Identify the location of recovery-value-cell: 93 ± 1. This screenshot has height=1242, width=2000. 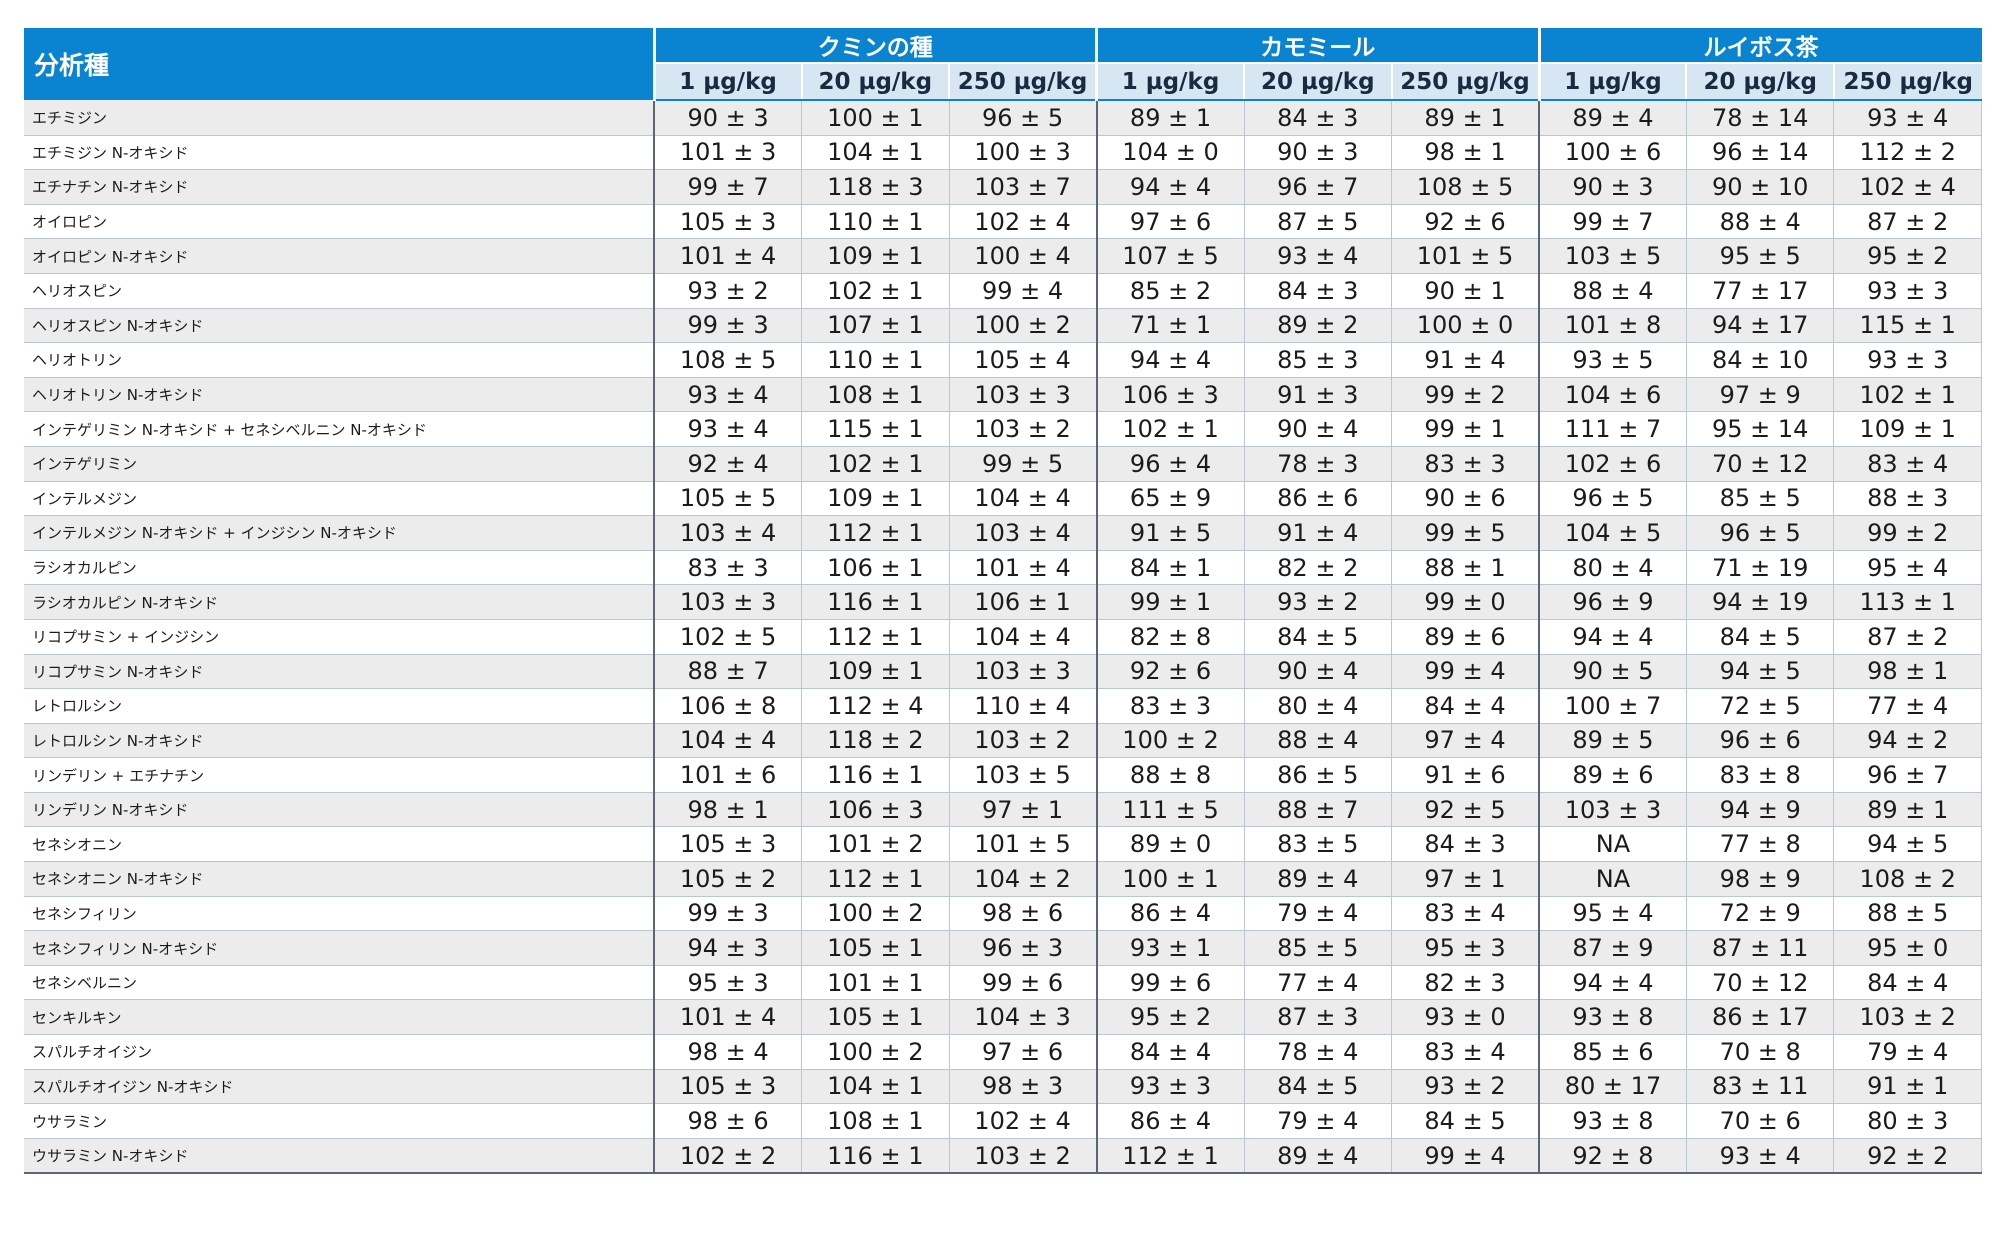
(1170, 948).